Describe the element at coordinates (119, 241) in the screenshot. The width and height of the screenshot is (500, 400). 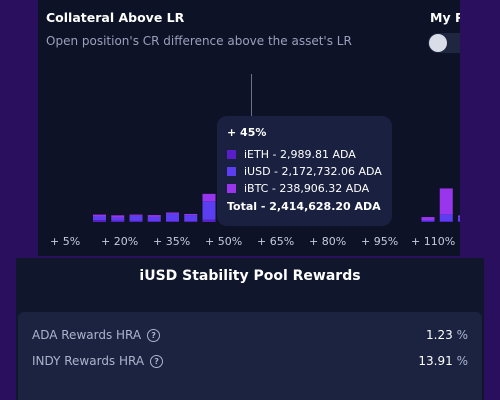
I see `x-tick-label: + 20%` at that location.